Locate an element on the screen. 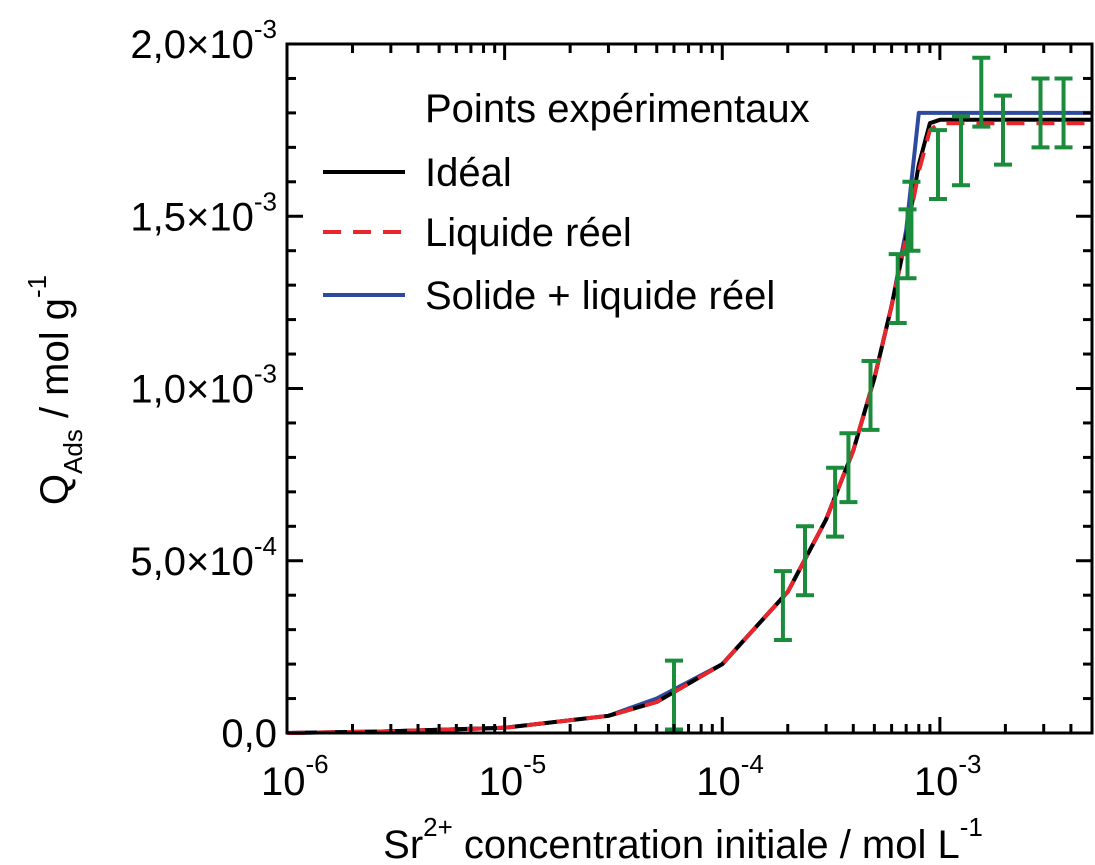 The image size is (1095, 865). legend-label: Idéal is located at coordinates (468, 173).